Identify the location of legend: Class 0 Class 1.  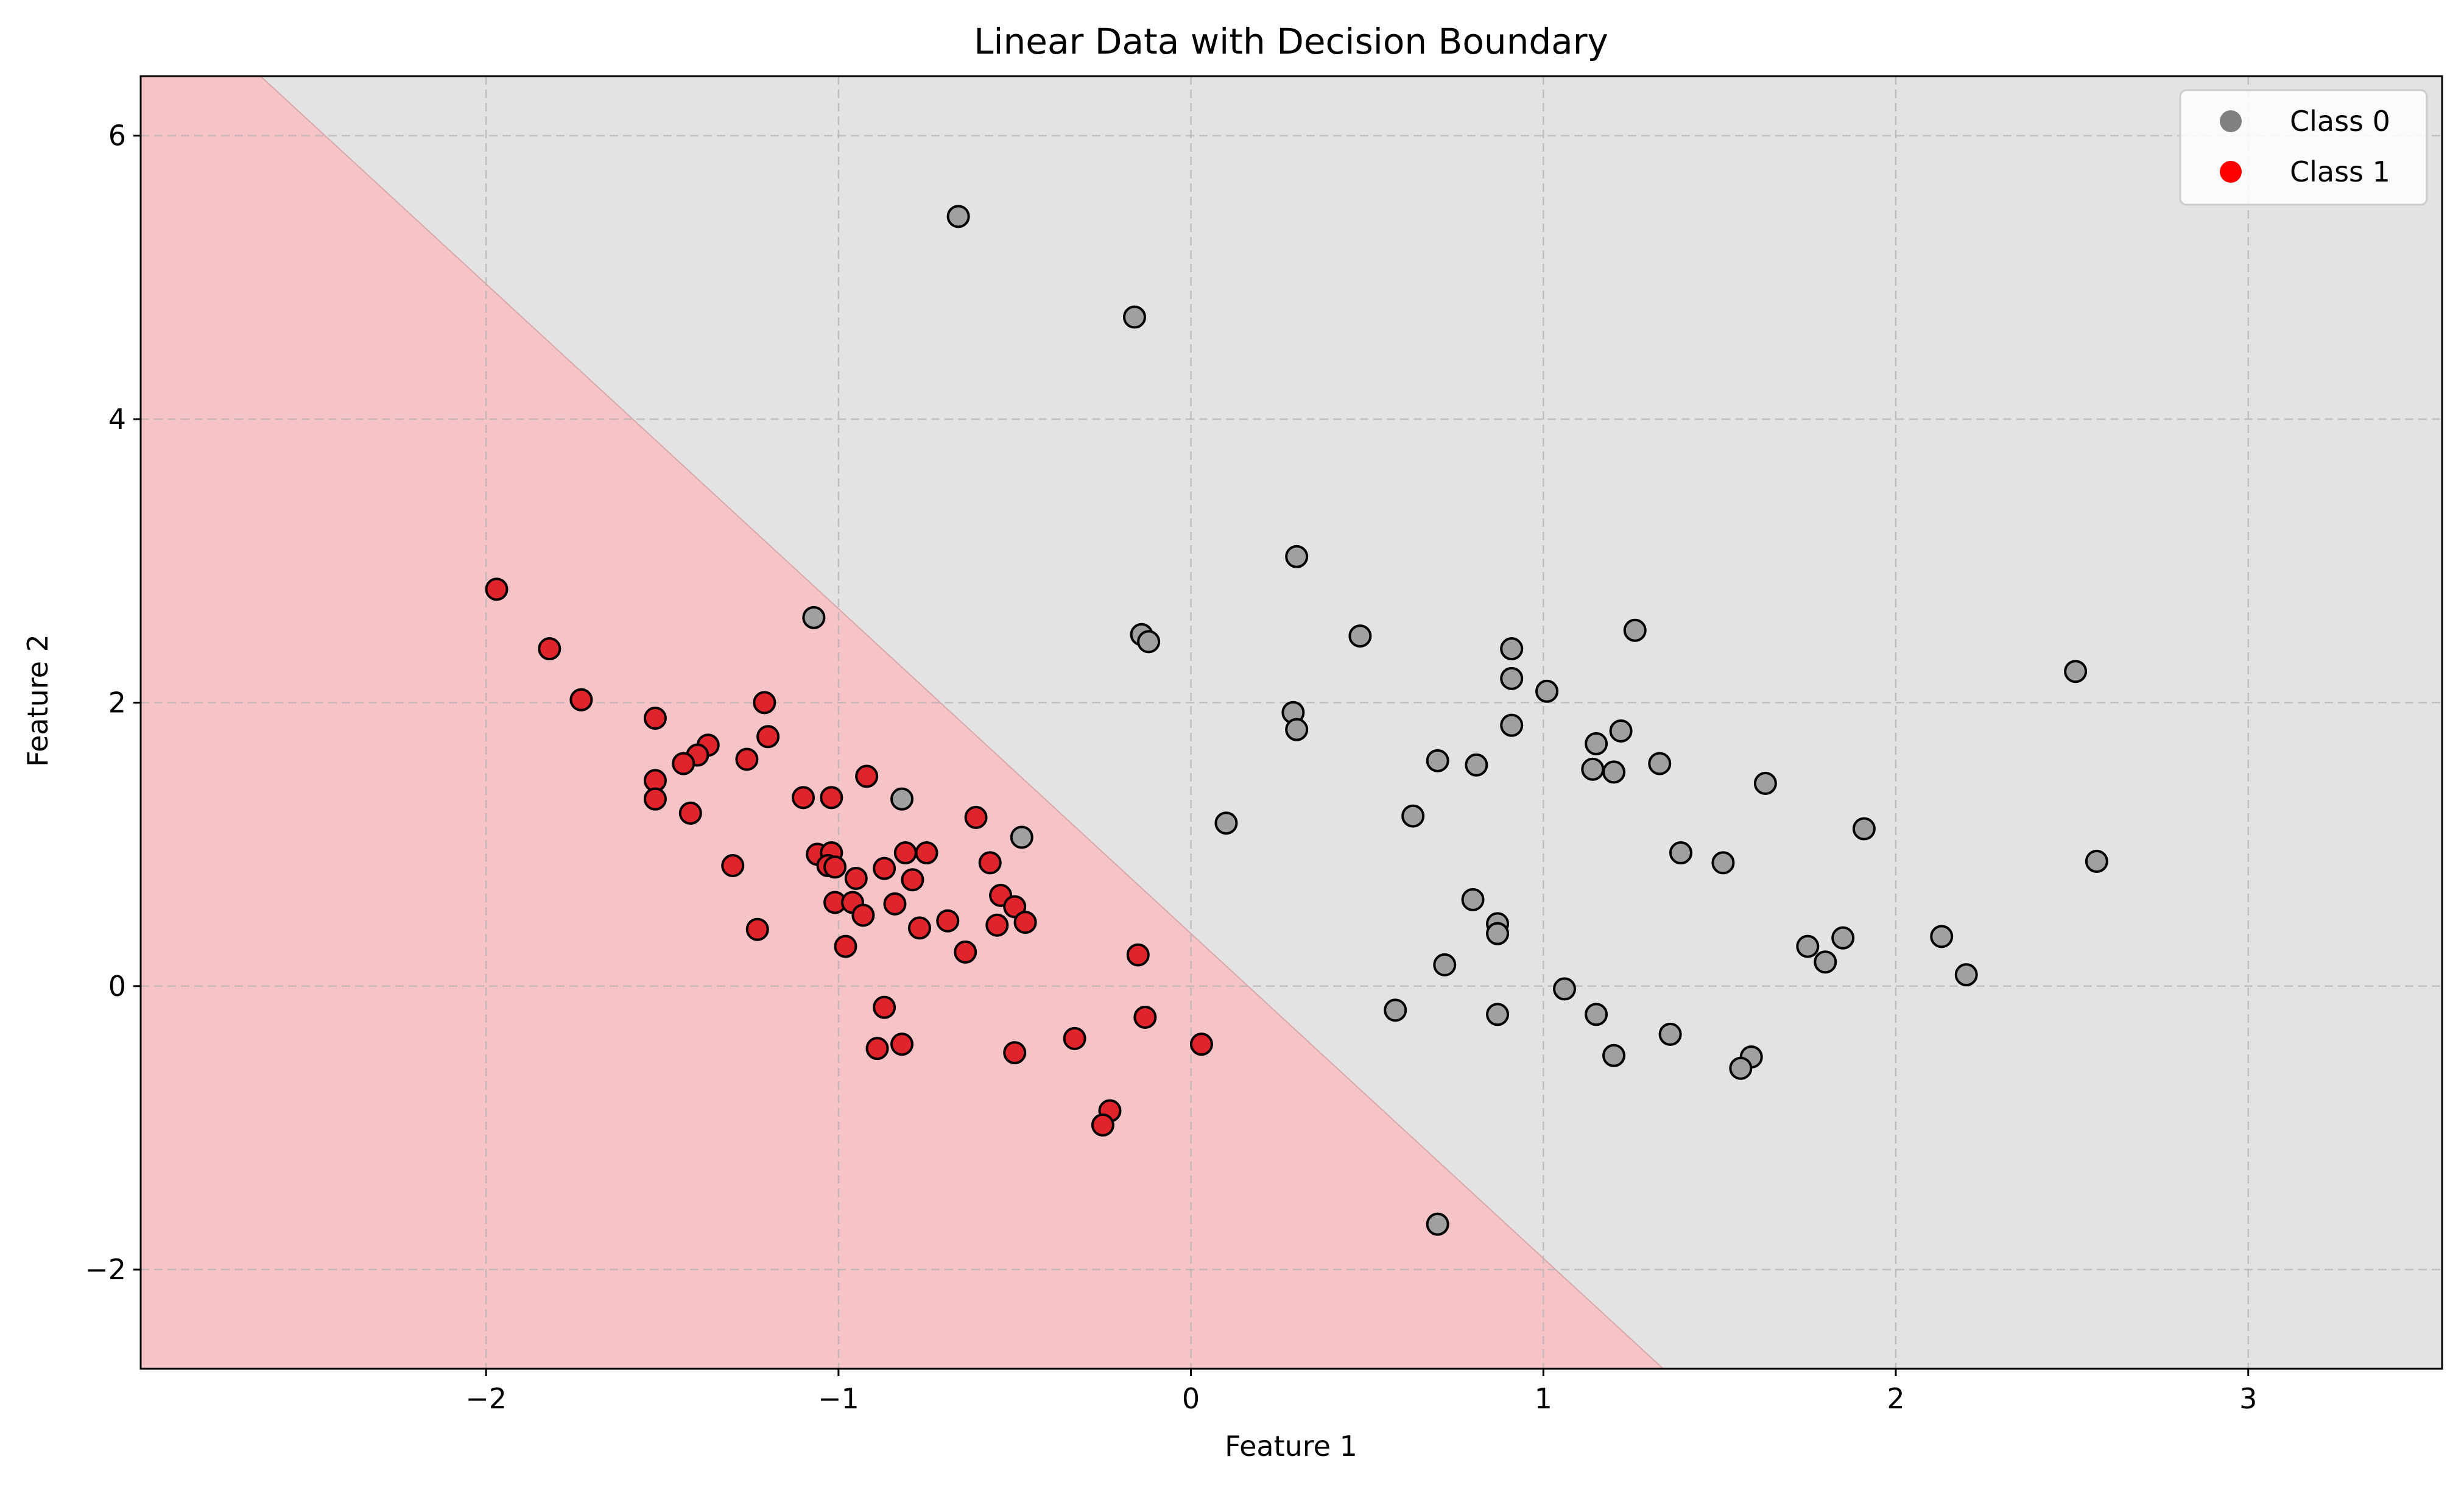
(2303, 147).